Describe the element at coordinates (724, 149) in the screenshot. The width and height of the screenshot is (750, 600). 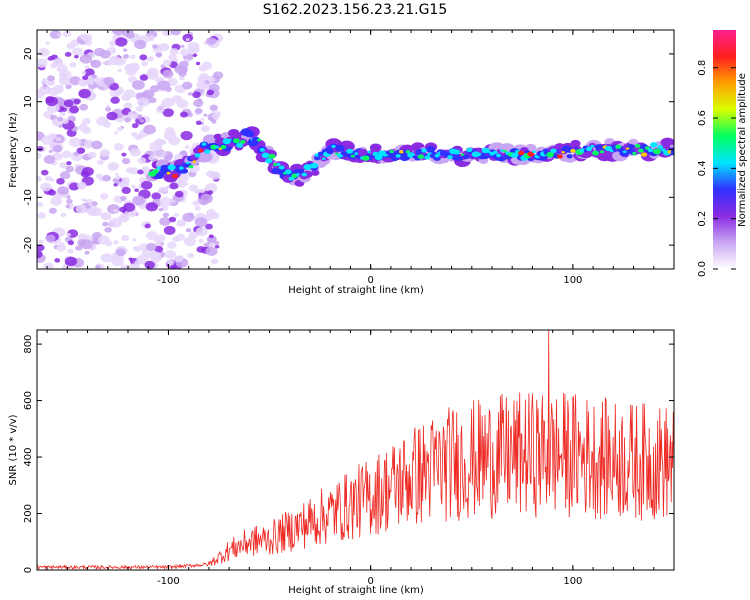
I see `colorbar-scale` at that location.